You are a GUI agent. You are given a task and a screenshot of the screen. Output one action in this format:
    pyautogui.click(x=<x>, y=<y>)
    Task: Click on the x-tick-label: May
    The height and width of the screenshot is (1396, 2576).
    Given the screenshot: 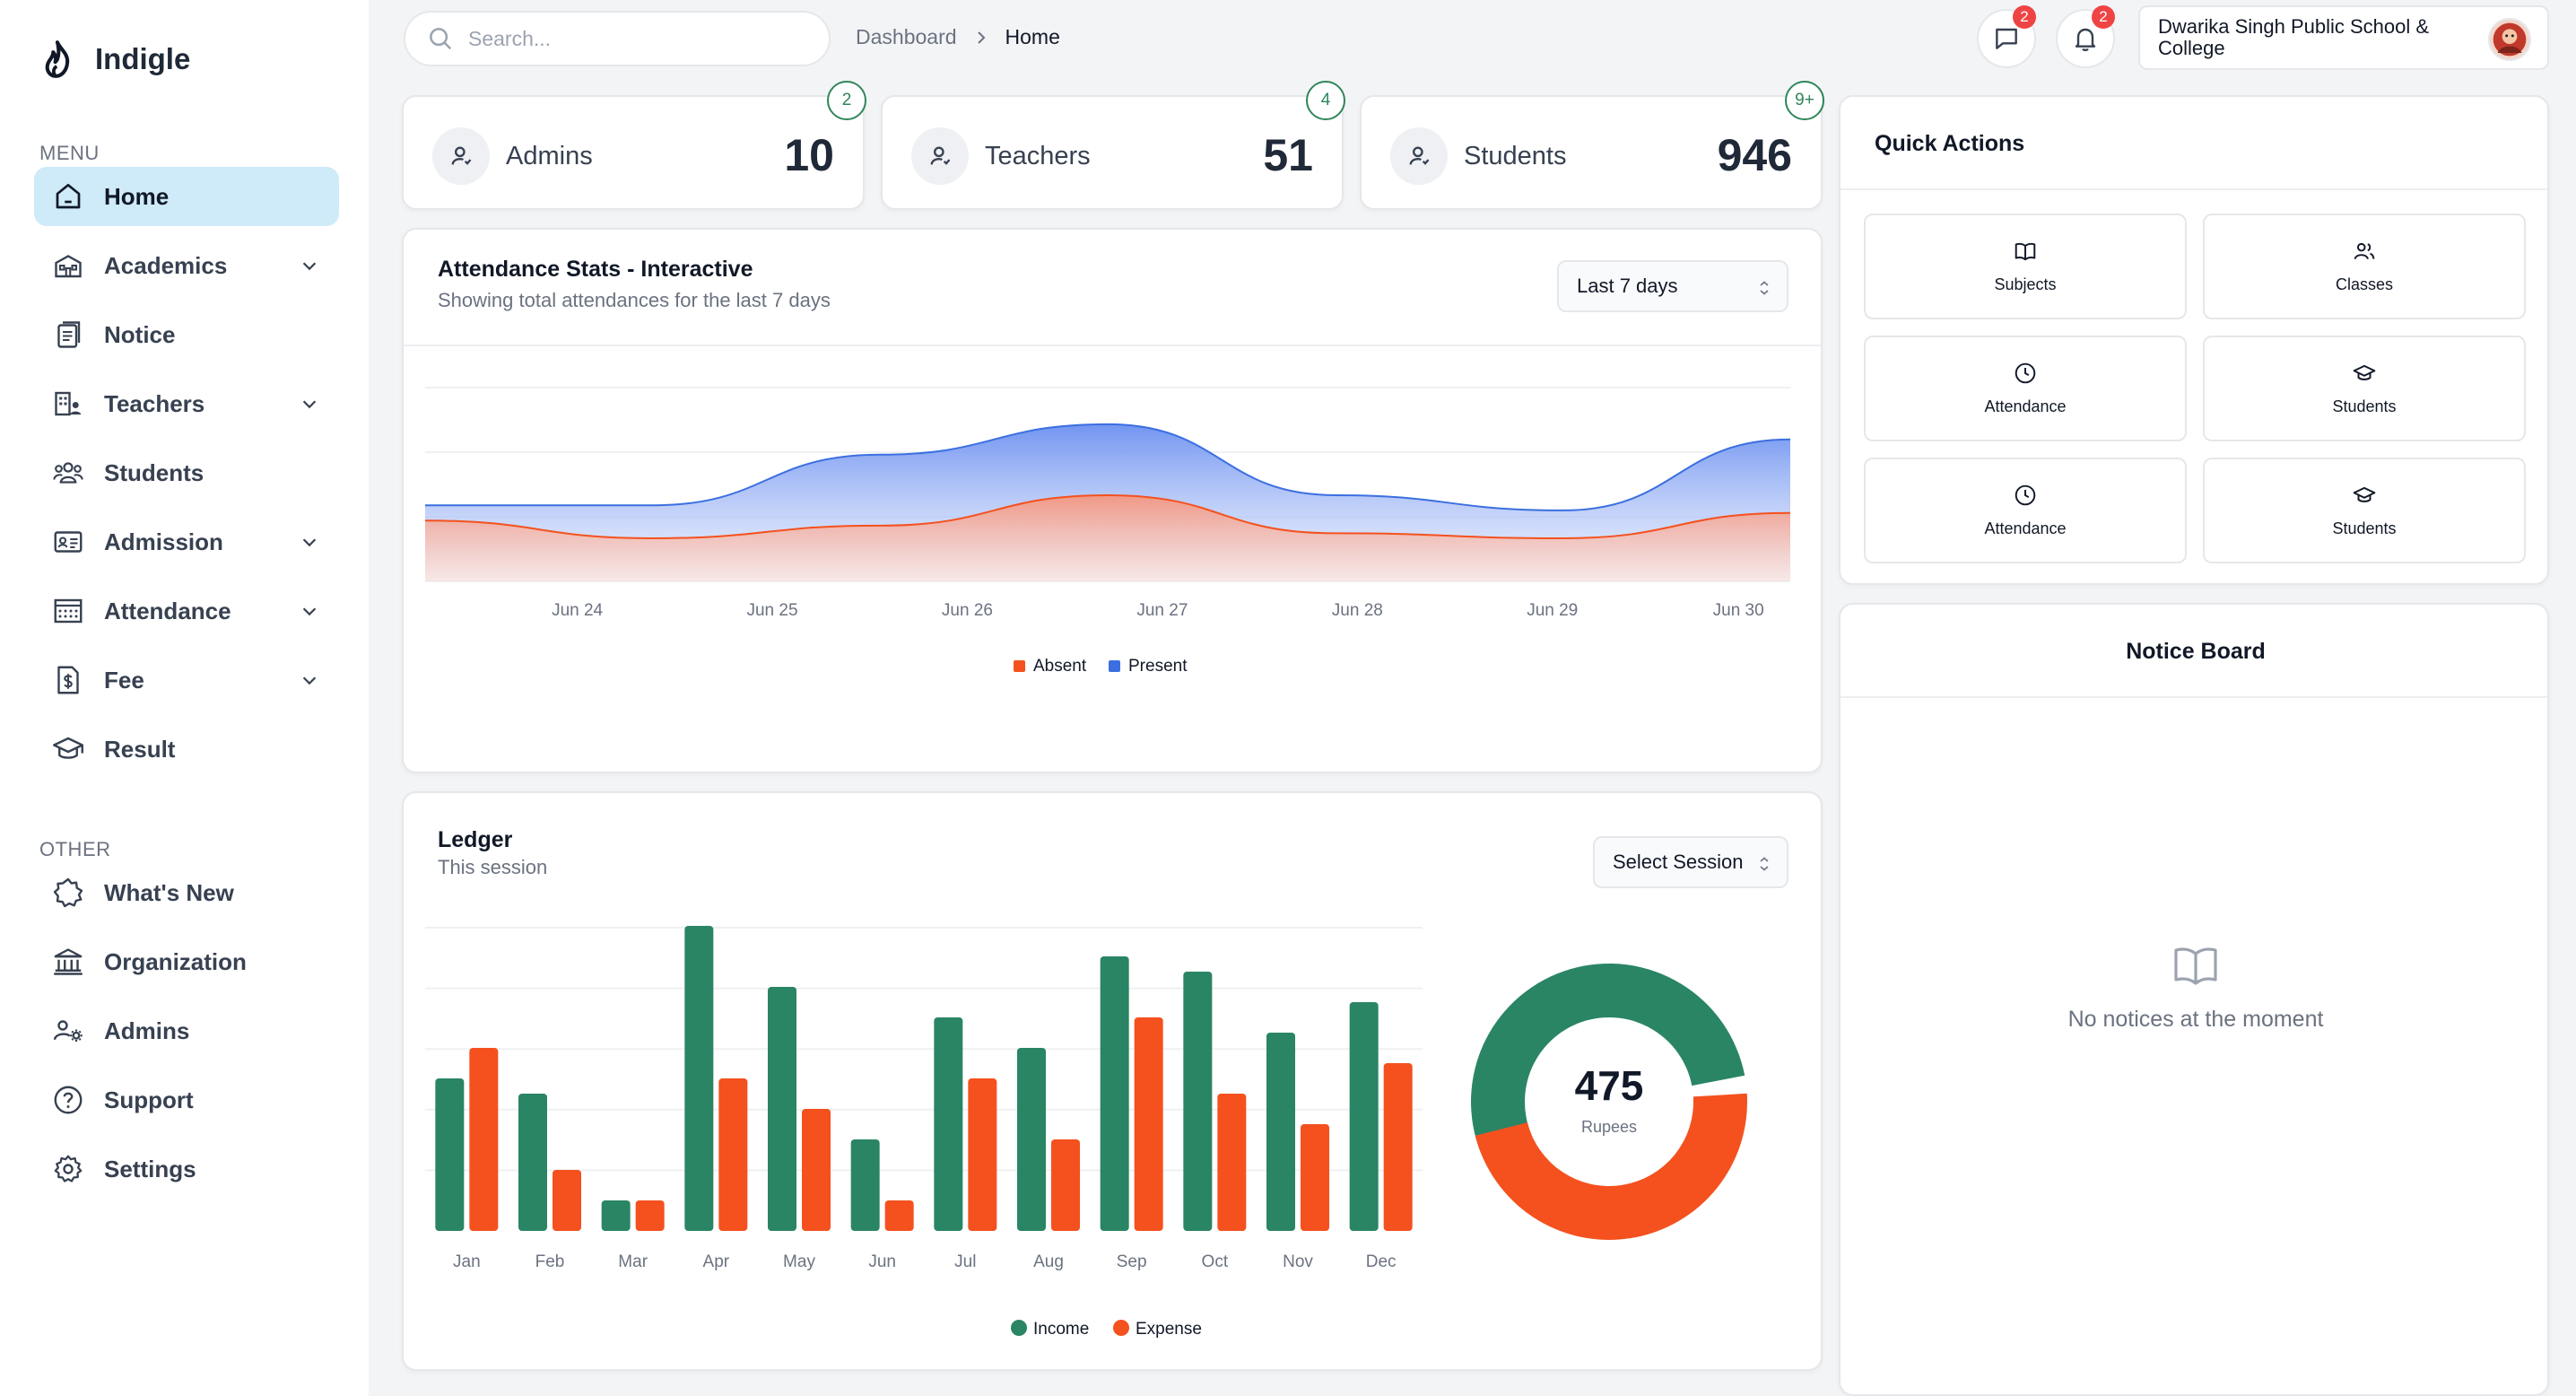 What is the action you would take?
    pyautogui.click(x=799, y=1261)
    